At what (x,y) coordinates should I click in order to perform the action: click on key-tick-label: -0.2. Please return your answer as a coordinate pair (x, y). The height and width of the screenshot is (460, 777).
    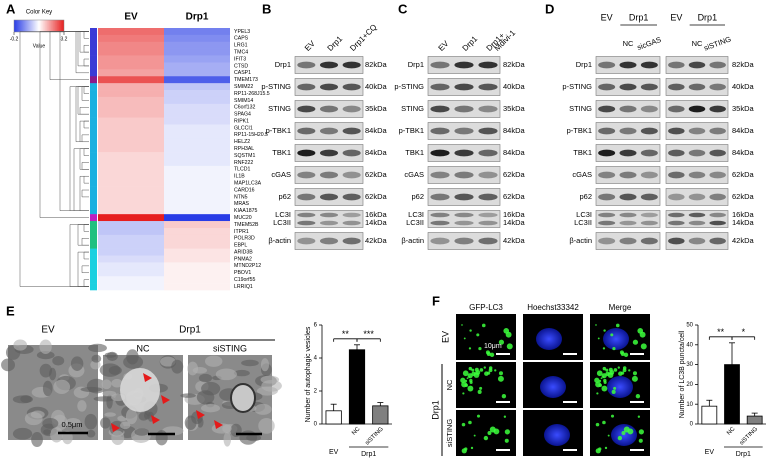
    Looking at the image, I should click on (14, 39).